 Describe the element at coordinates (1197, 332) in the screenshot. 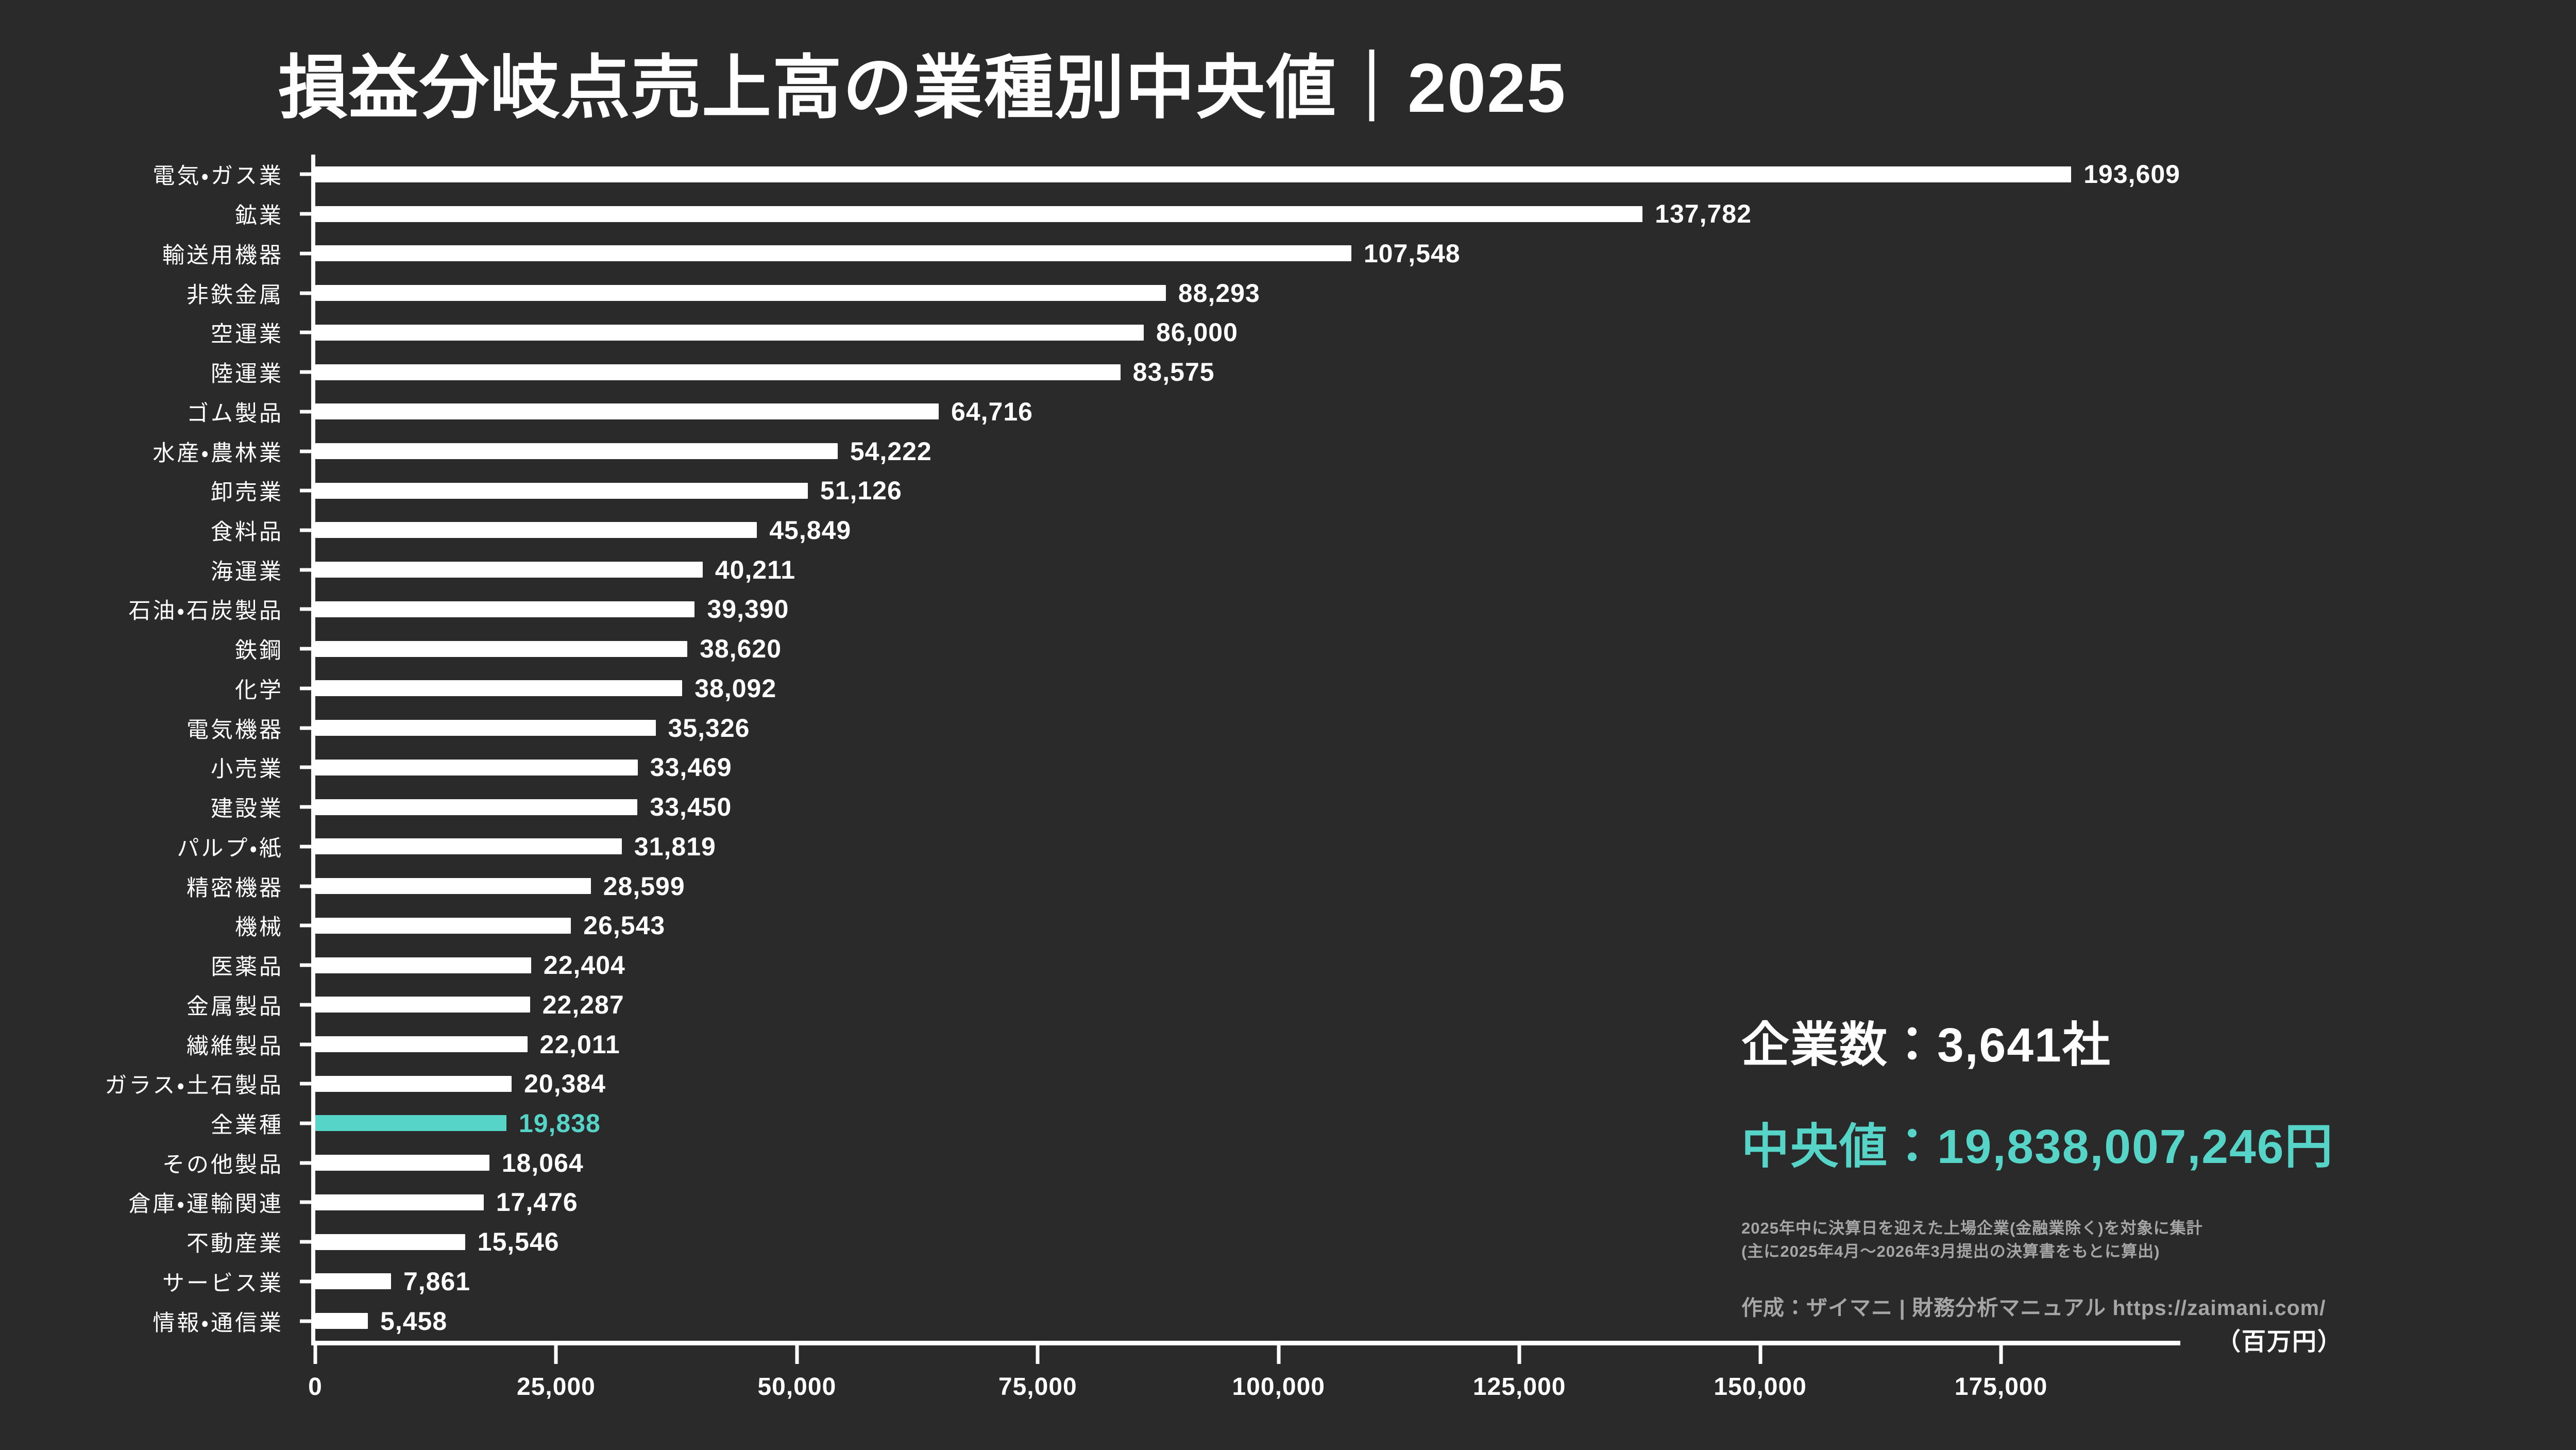

I see `value-label: 86,000` at that location.